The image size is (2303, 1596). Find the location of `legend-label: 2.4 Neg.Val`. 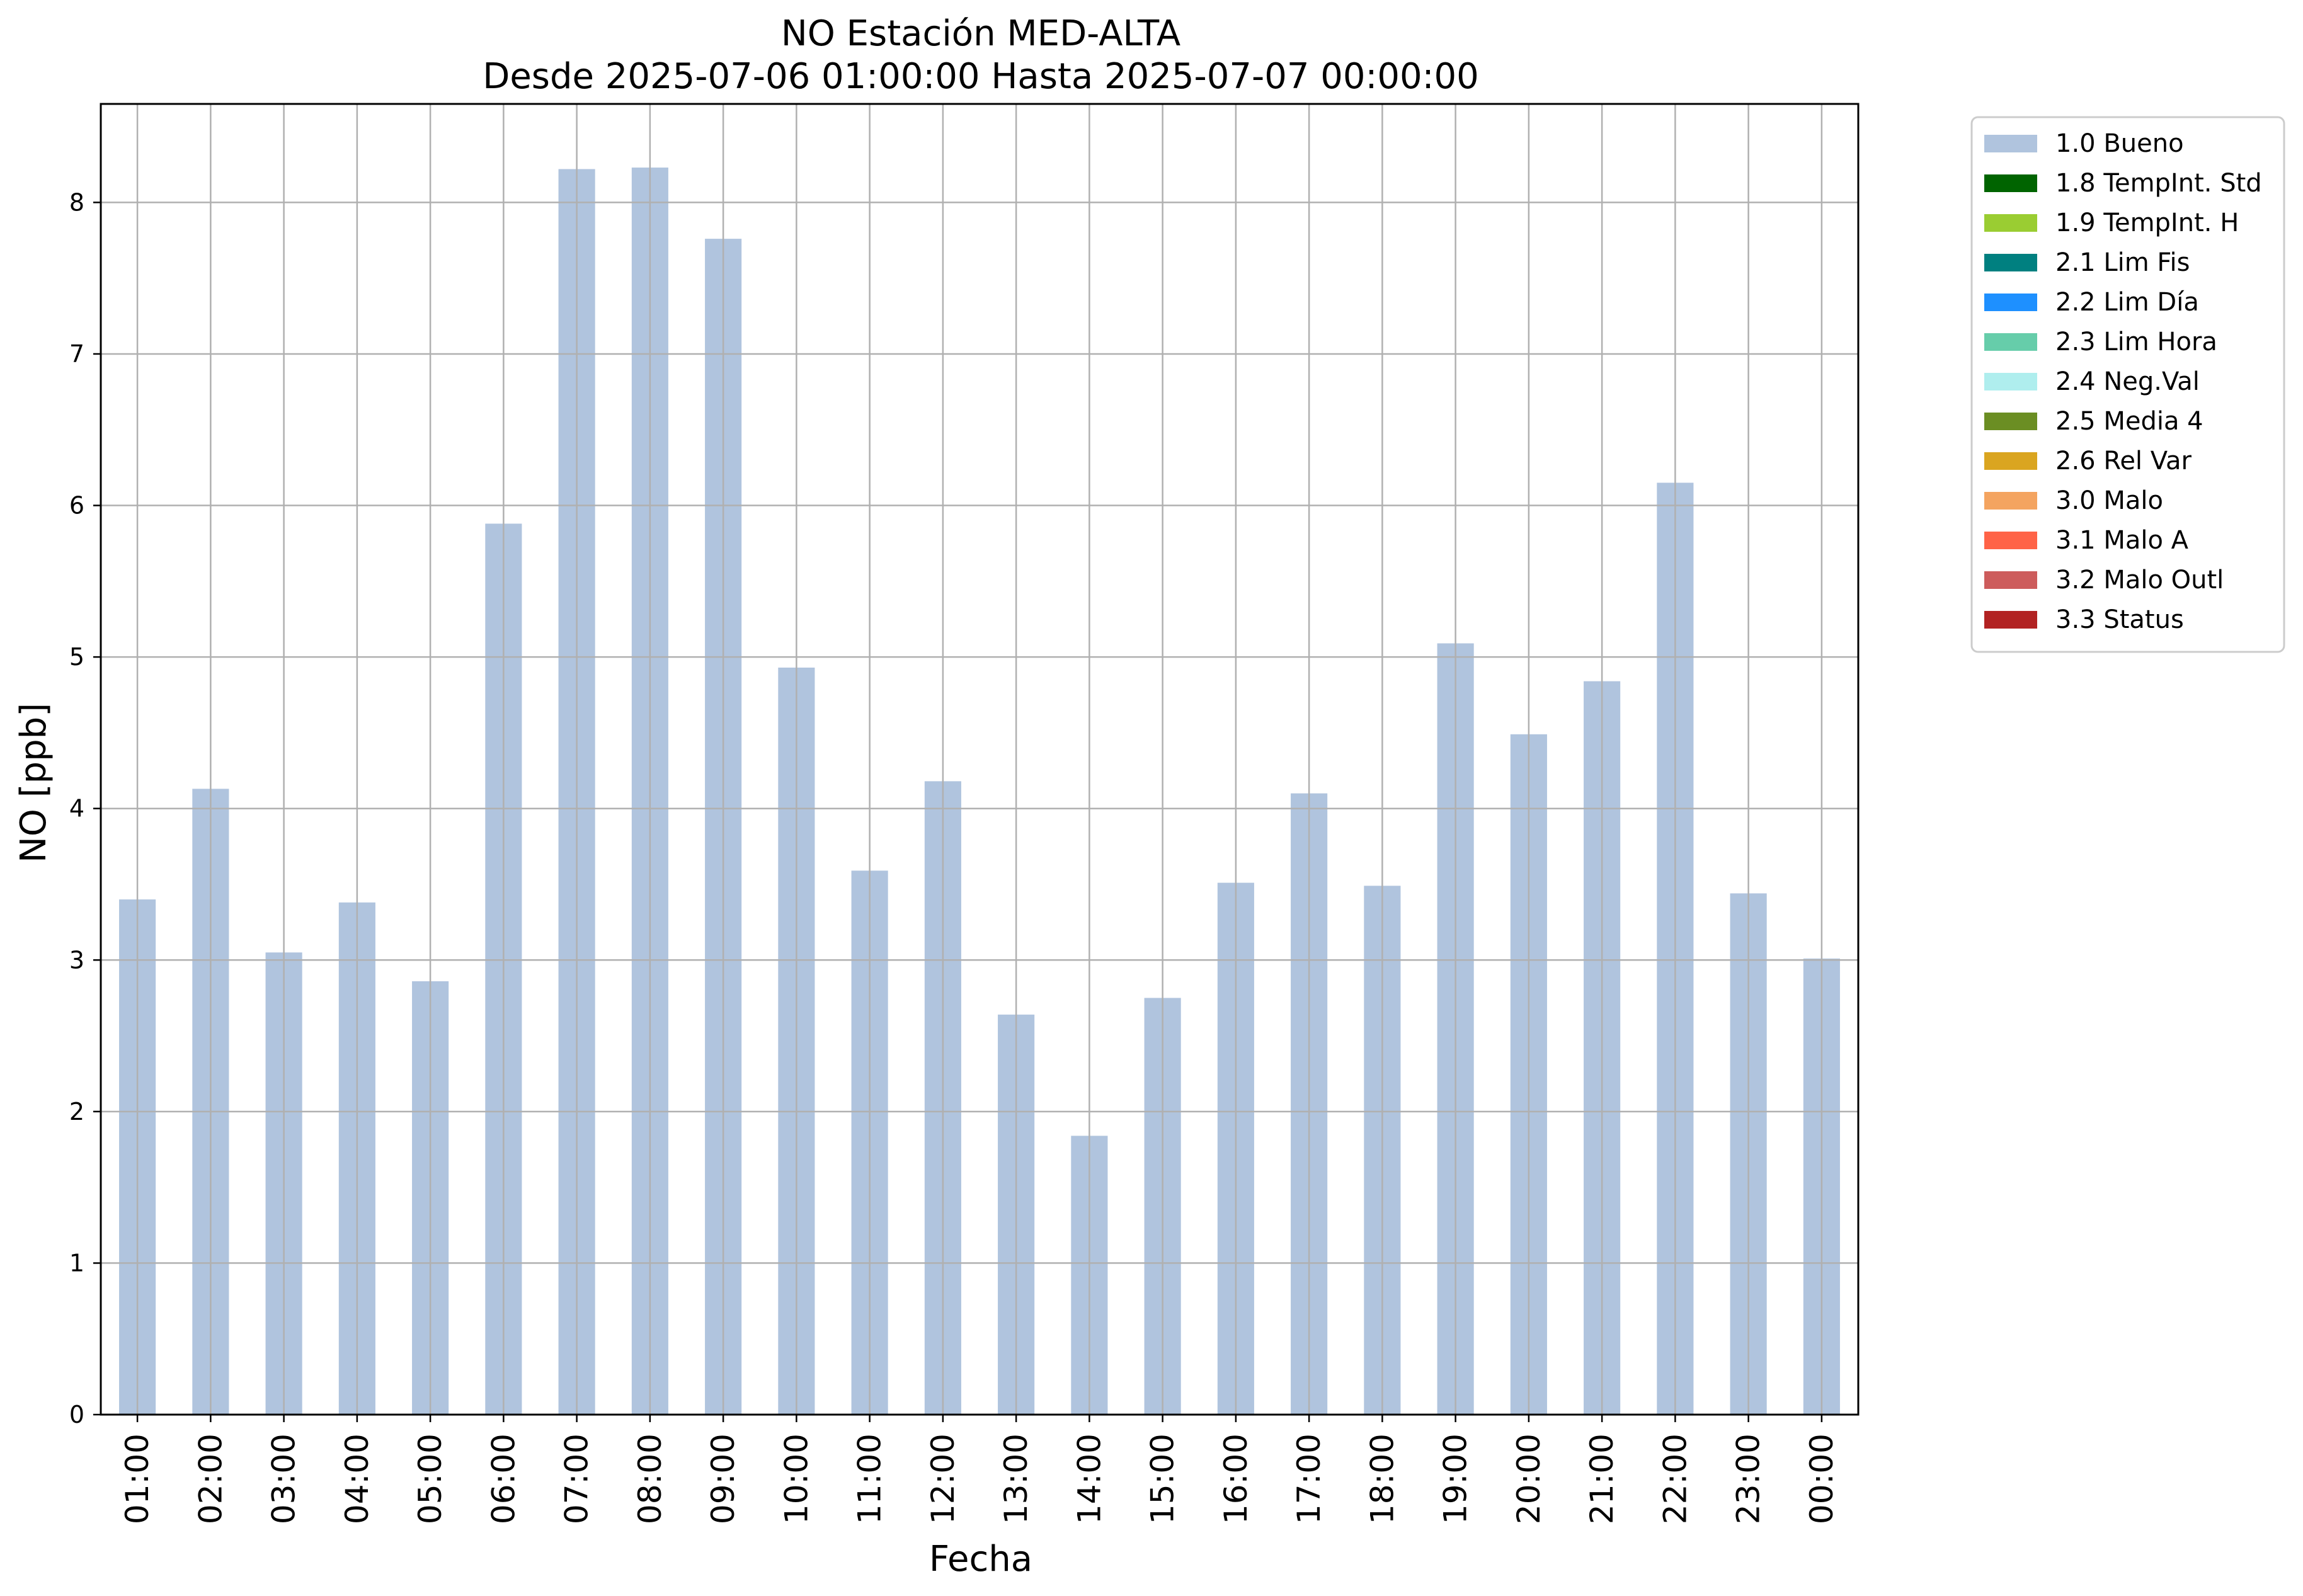

legend-label: 2.4 Neg.Val is located at coordinates (2127, 381).